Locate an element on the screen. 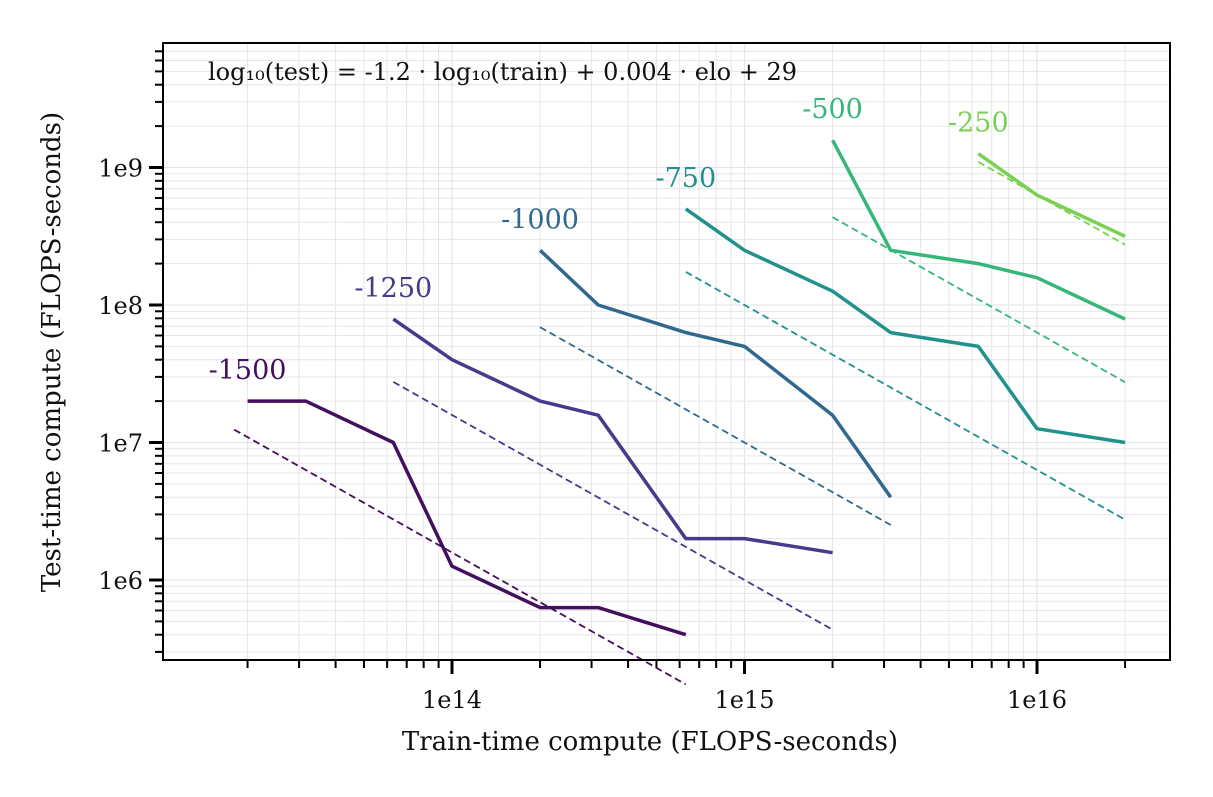 The height and width of the screenshot is (797, 1213). x-tick-label: 1e16 is located at coordinates (1037, 700).